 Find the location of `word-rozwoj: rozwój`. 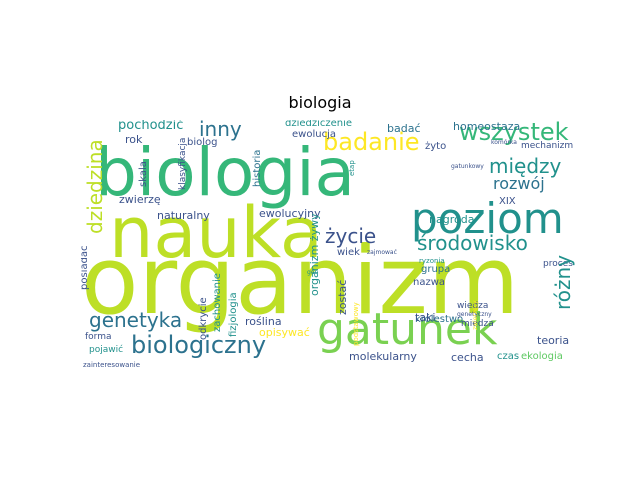

word-rozwoj: rozwój is located at coordinates (519, 183).